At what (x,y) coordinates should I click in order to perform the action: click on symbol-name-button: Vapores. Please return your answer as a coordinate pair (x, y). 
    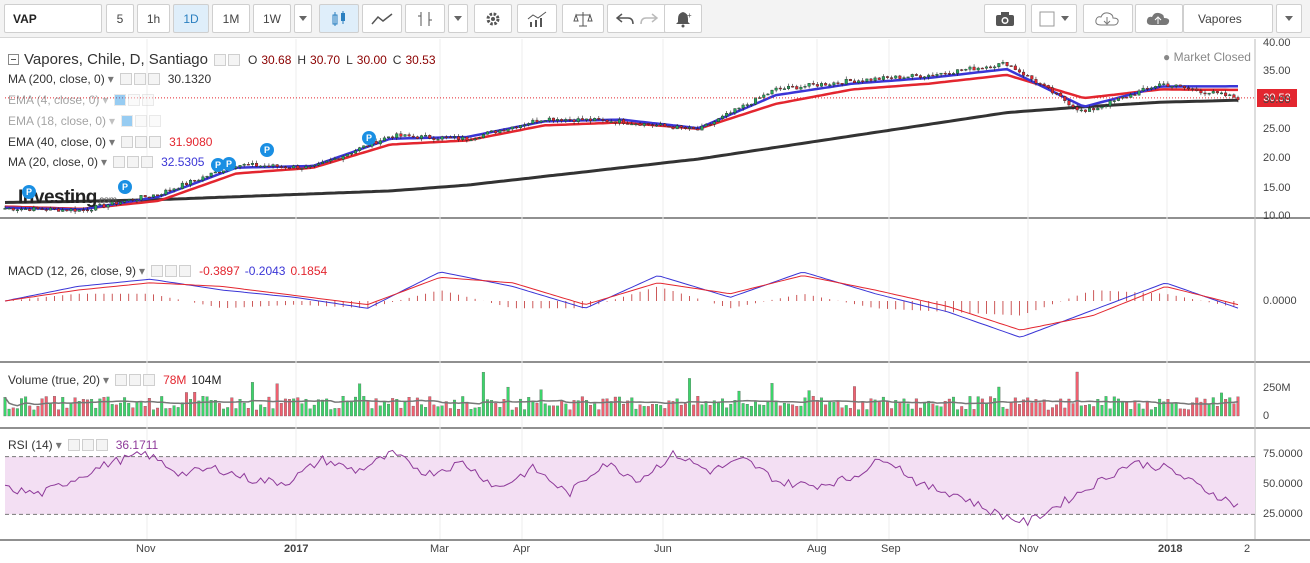
    Looking at the image, I should click on (1228, 18).